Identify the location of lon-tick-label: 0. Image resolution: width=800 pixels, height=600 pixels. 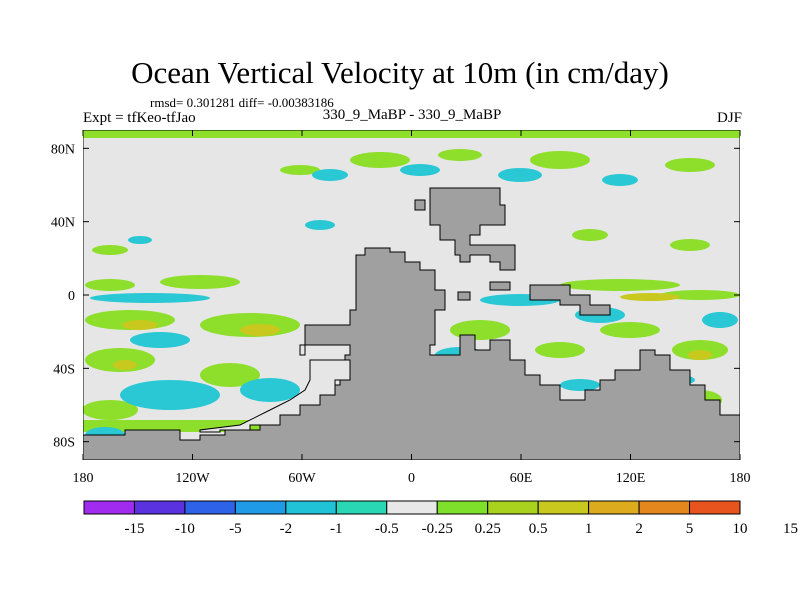
(411, 478).